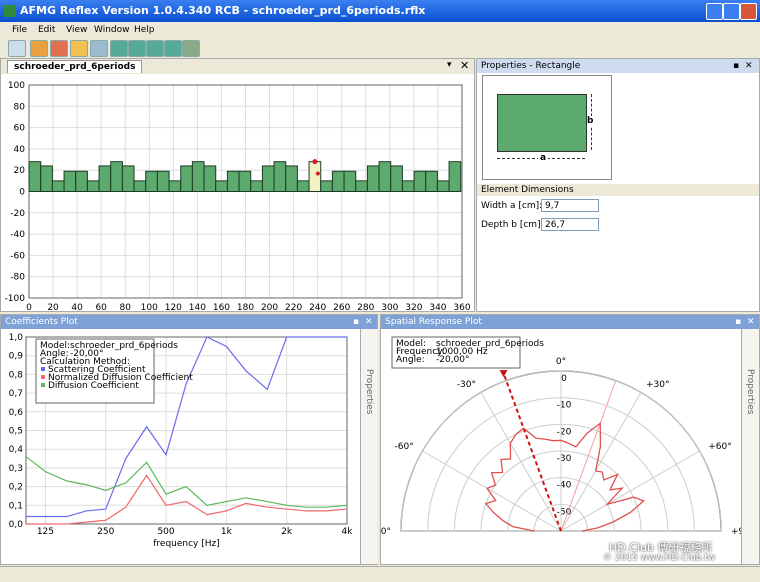  I want to click on y-tick-label: 80, so click(20, 107).